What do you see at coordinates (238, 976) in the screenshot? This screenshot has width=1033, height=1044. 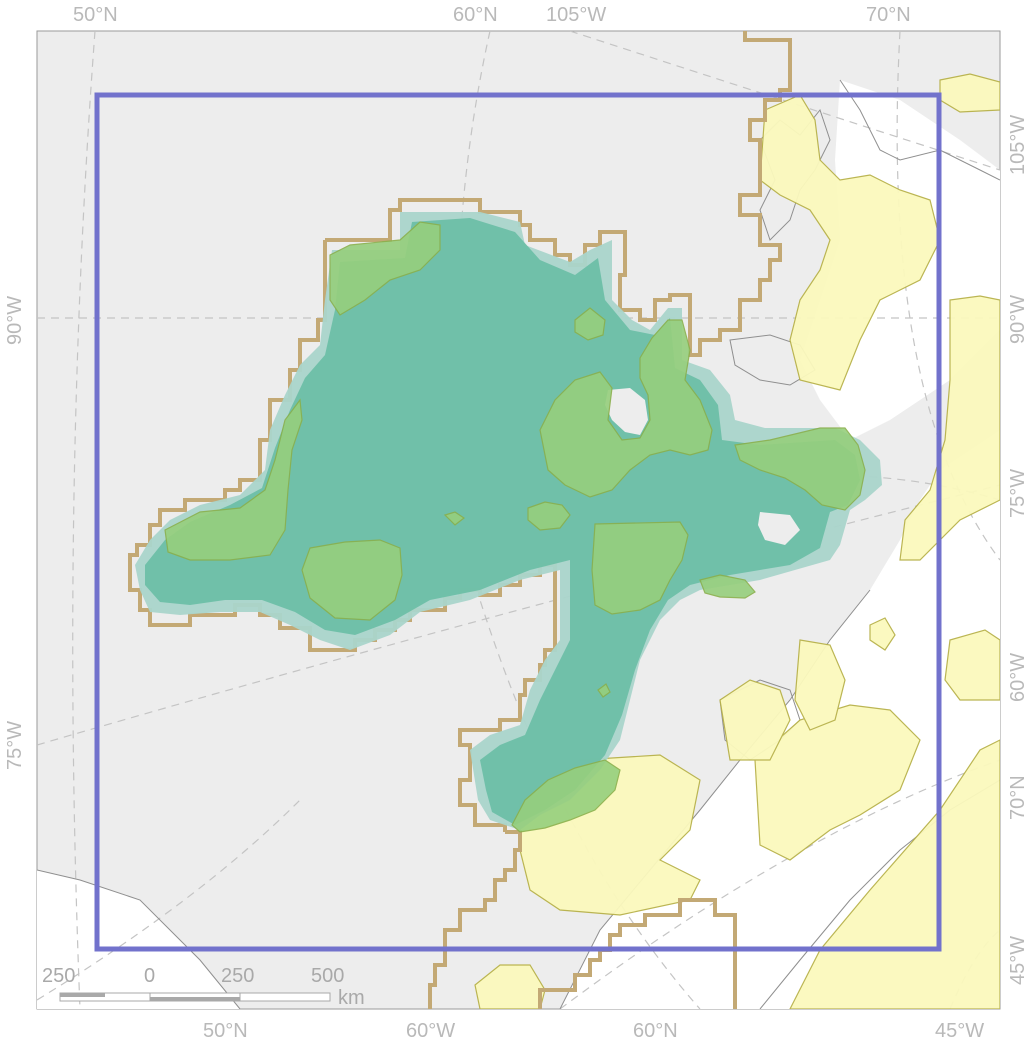 I see `scale-bar-tick-3: 250` at bounding box center [238, 976].